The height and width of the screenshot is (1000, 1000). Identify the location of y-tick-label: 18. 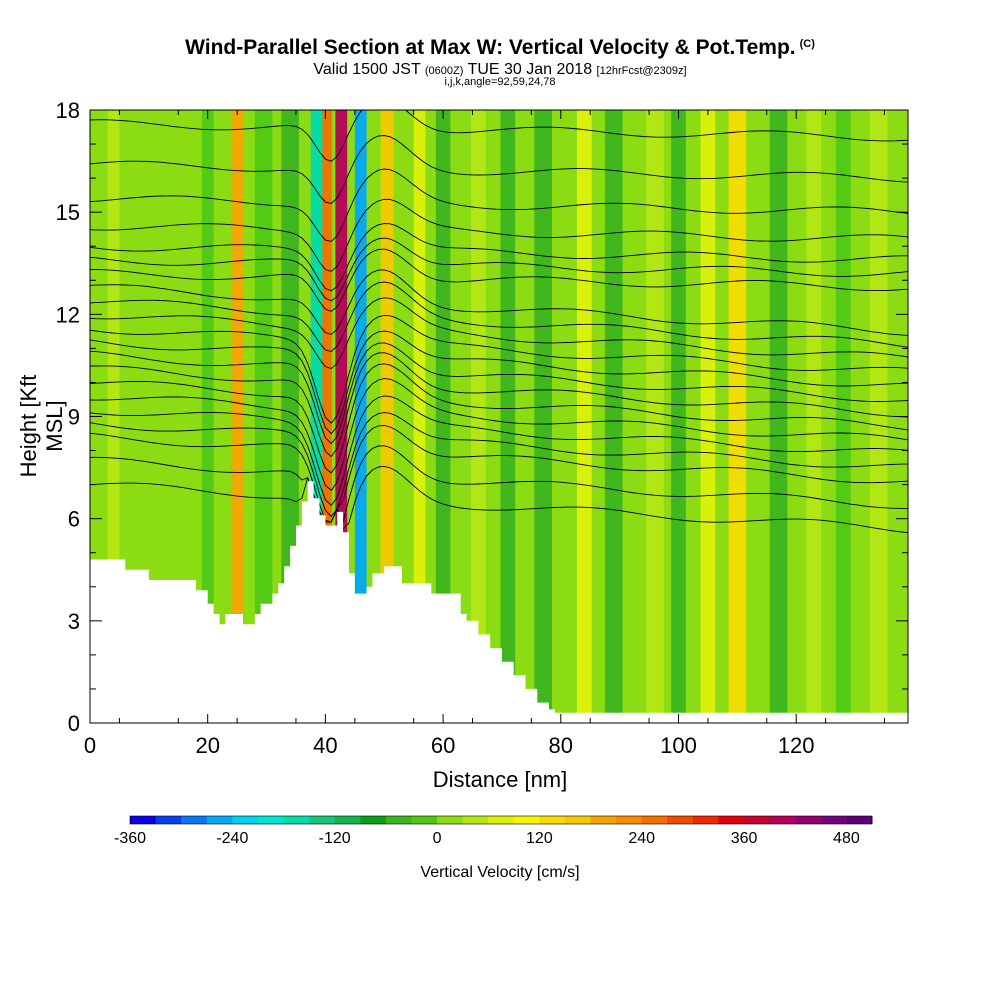
(68, 110).